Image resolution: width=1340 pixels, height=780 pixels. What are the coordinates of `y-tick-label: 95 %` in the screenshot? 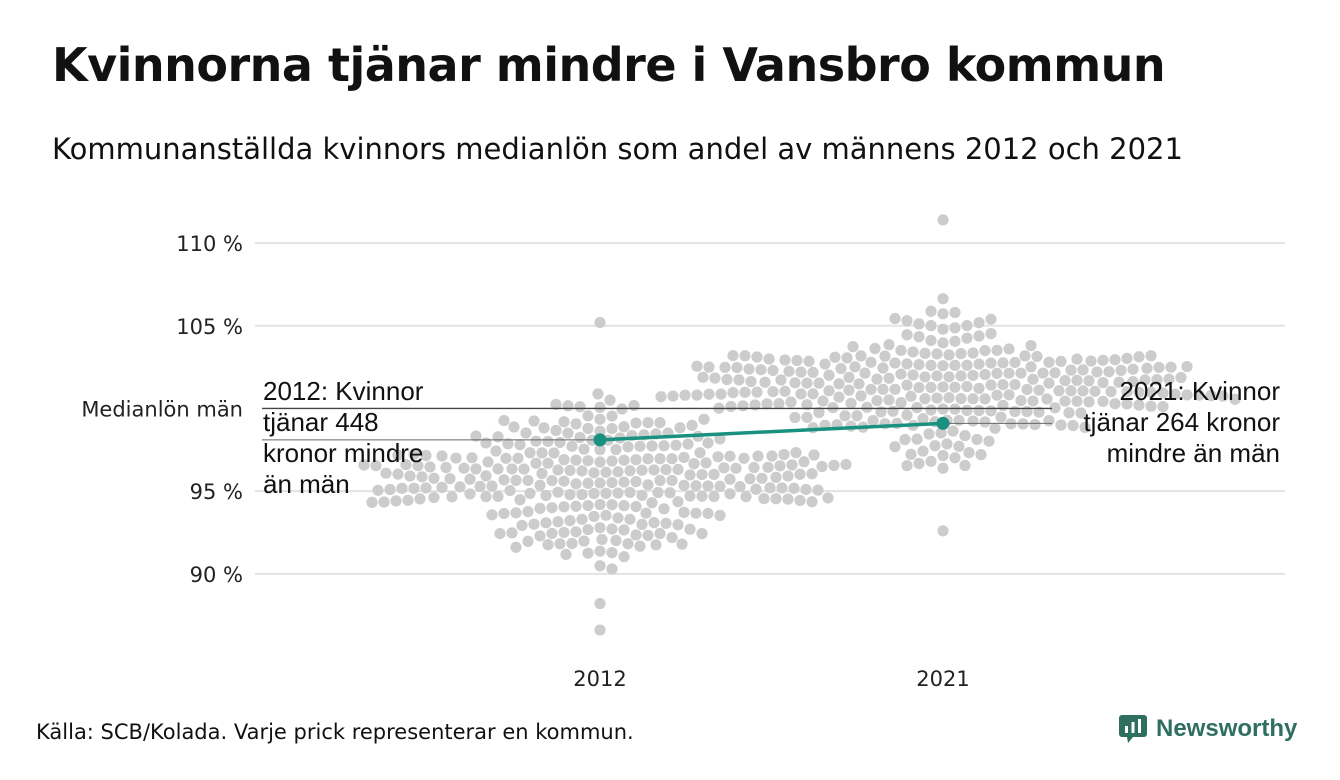 It's located at (216, 492).